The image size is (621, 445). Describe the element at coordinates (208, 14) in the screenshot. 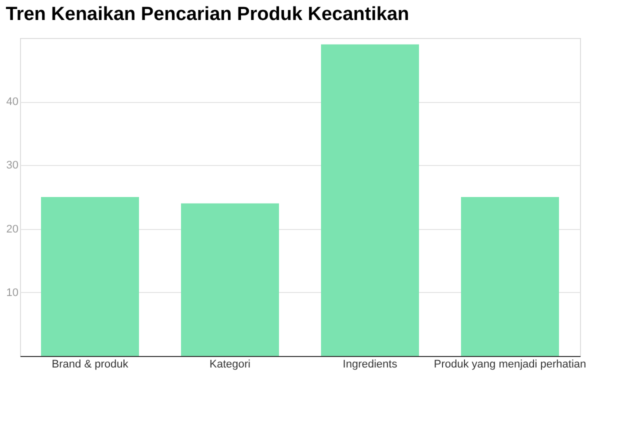

I see `chart-title: Tren Kenaikan Pencarian Produk Kecantikan` at that location.